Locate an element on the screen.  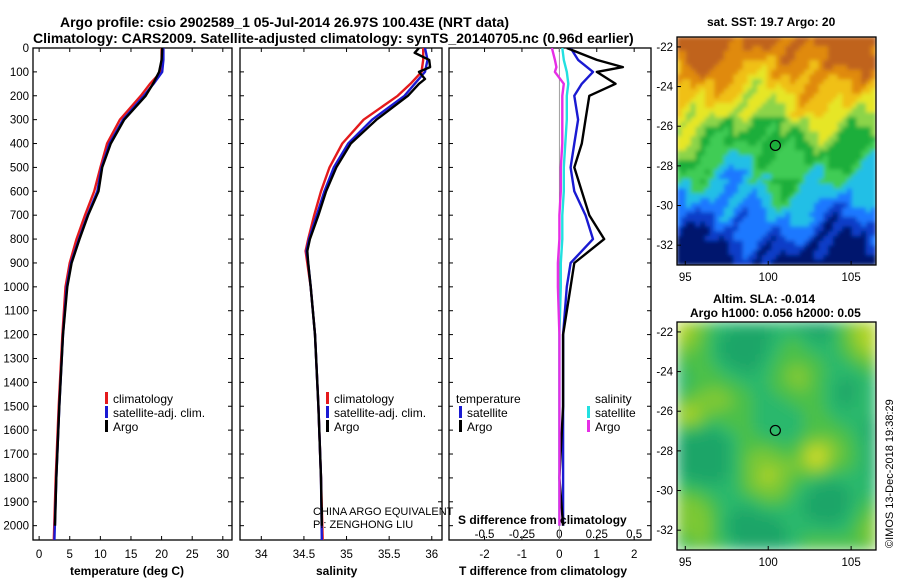
x-tick-label: -1 is located at coordinates (522, 555).